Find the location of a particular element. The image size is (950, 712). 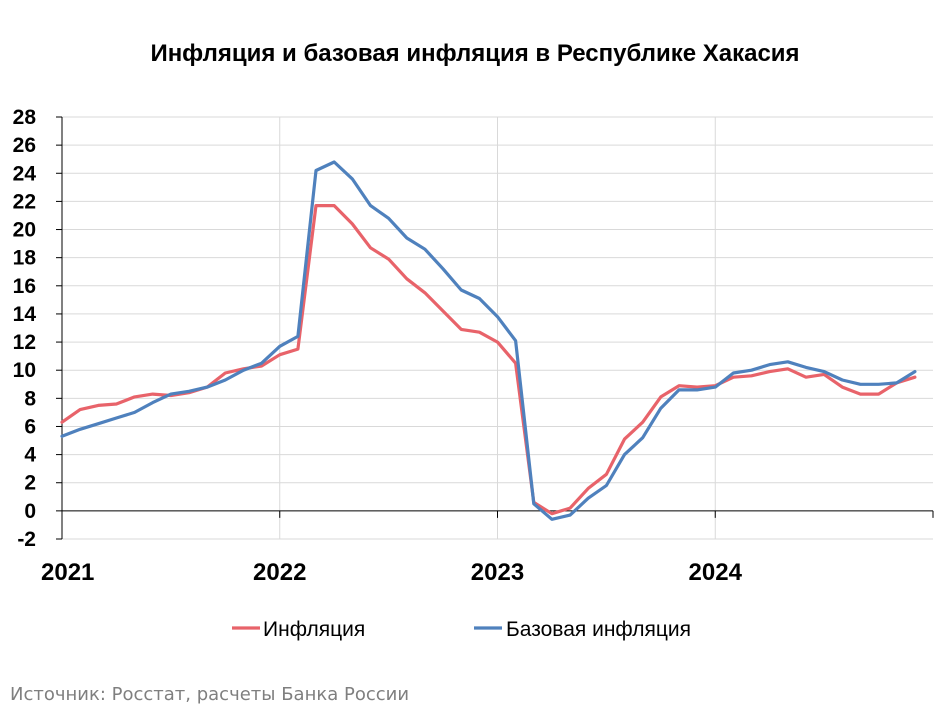

legend-label-inflation: Инфляция is located at coordinates (314, 629).